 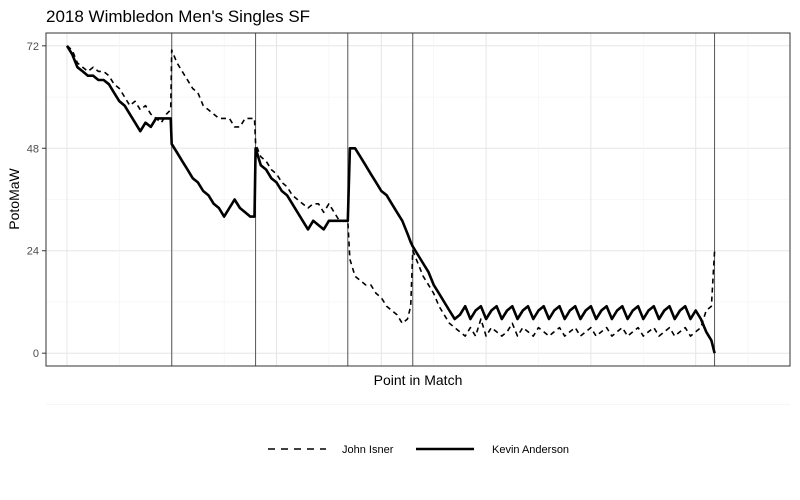 What do you see at coordinates (33, 252) in the screenshot?
I see `y-tick-label: 24` at bounding box center [33, 252].